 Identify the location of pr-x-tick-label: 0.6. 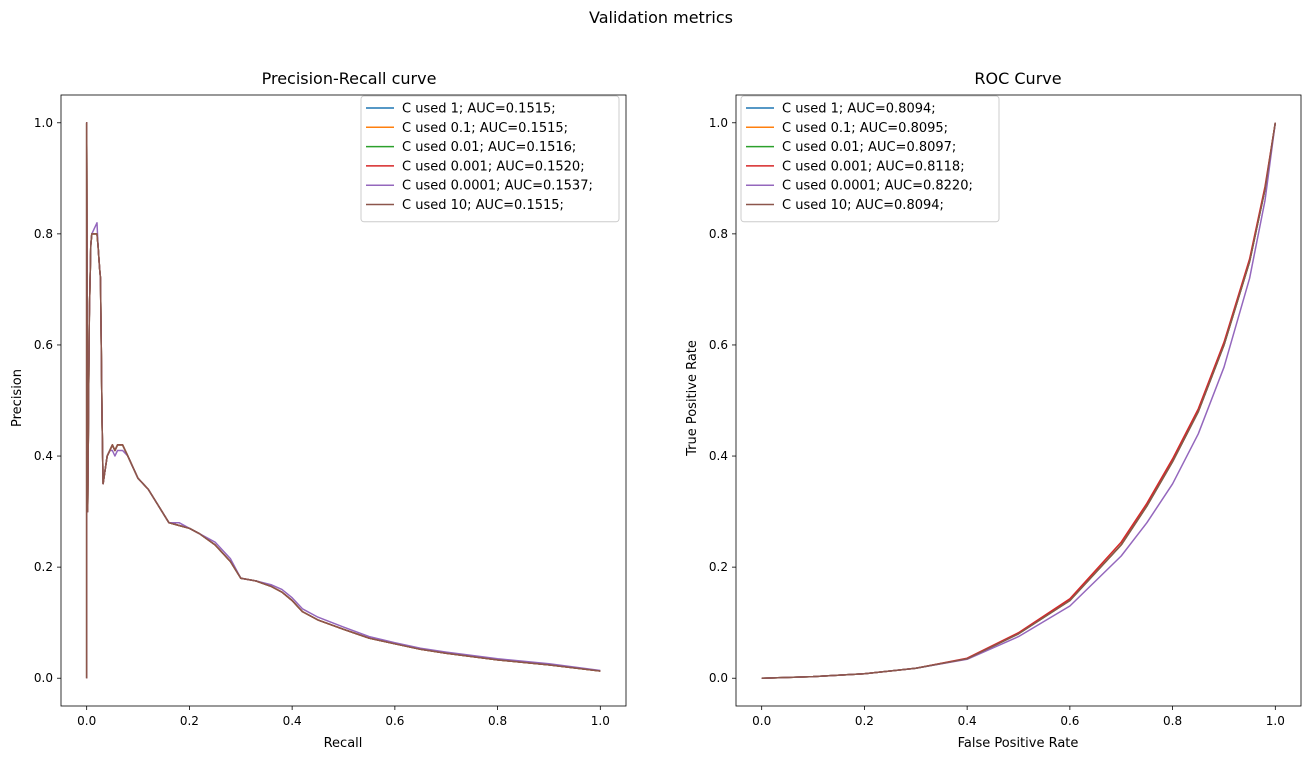
(394, 721).